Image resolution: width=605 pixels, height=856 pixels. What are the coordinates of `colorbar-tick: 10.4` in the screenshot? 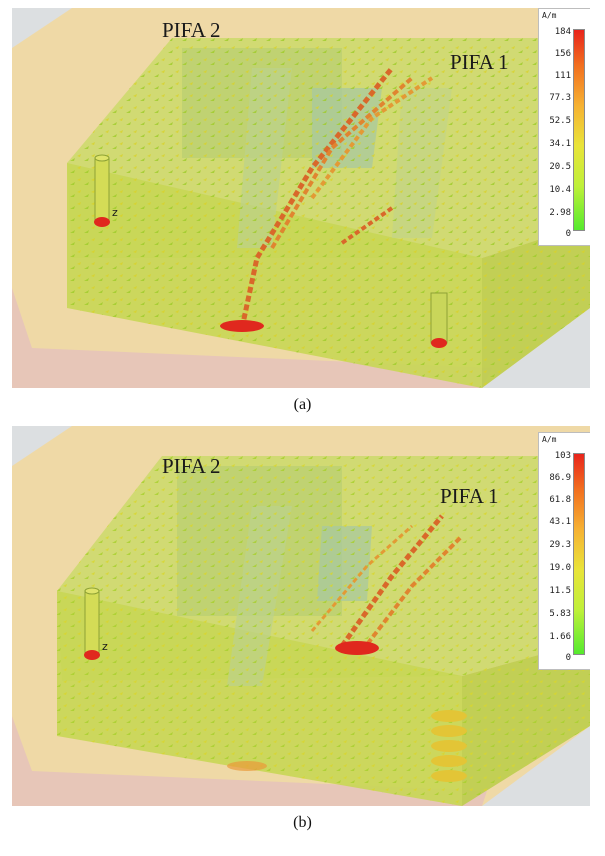 It's located at (560, 190).